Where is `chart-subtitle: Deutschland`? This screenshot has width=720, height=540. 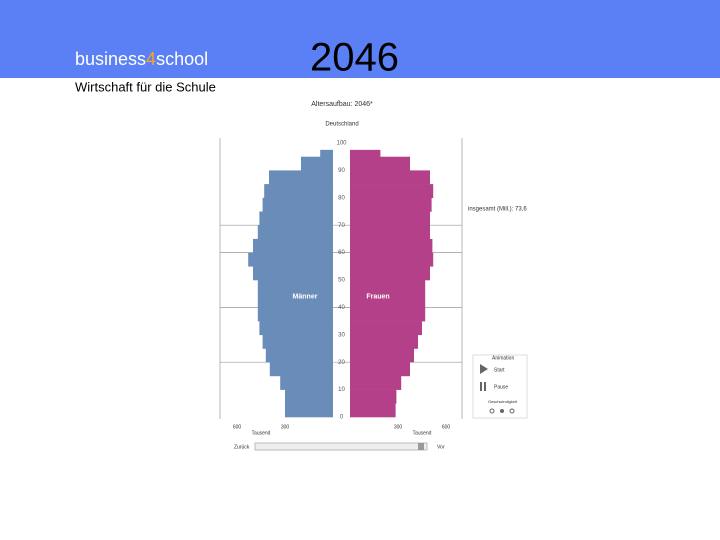
chart-subtitle: Deutschland is located at coordinates (341, 125).